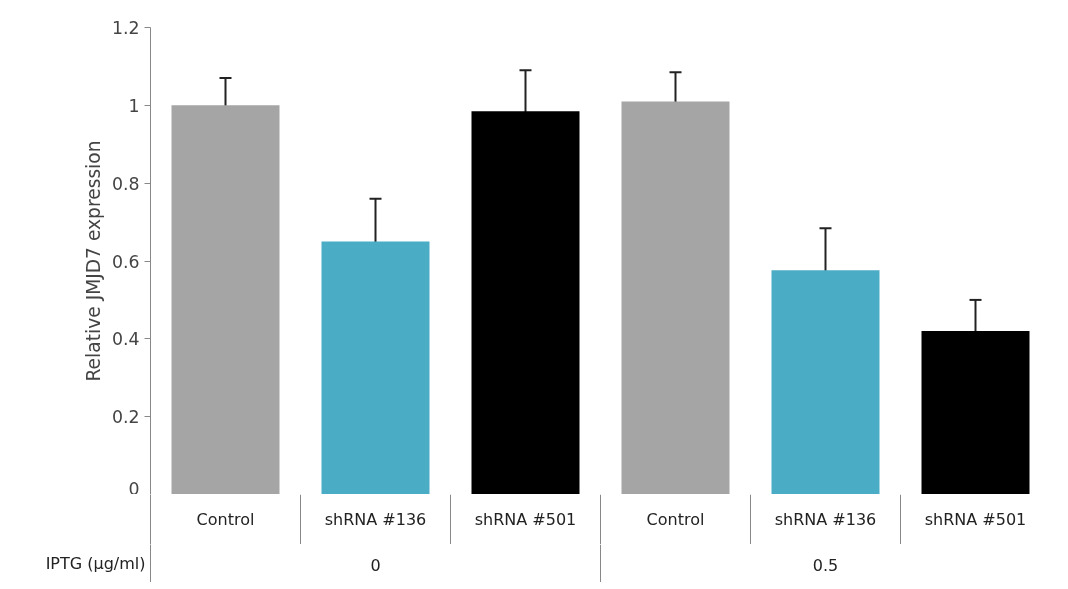 The height and width of the screenshot is (589, 1068). What do you see at coordinates (125, 183) in the screenshot?
I see `y-tick-label: 0.8` at bounding box center [125, 183].